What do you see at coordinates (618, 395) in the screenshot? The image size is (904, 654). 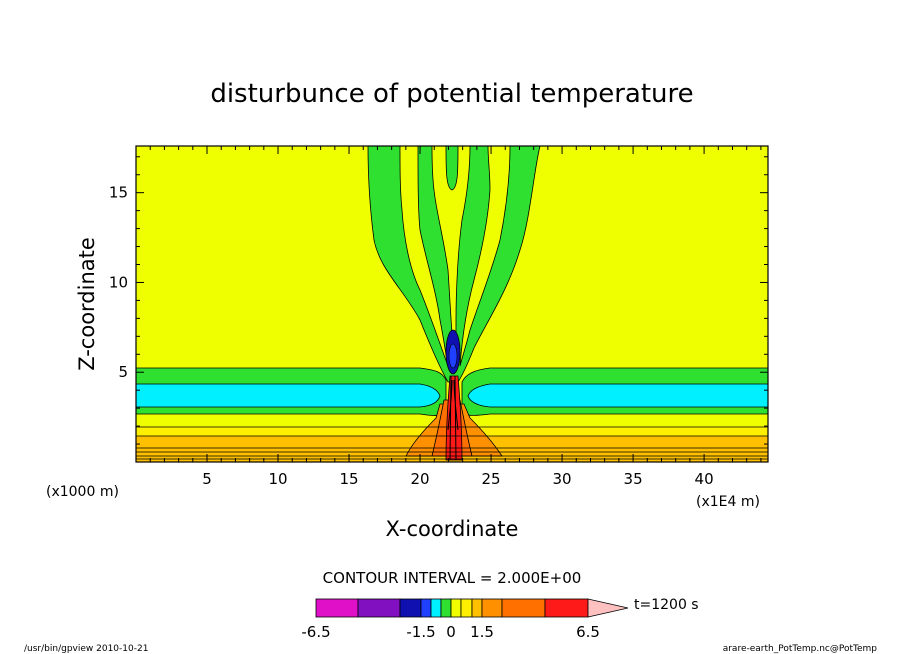 I see `band-cyan-right` at bounding box center [618, 395].